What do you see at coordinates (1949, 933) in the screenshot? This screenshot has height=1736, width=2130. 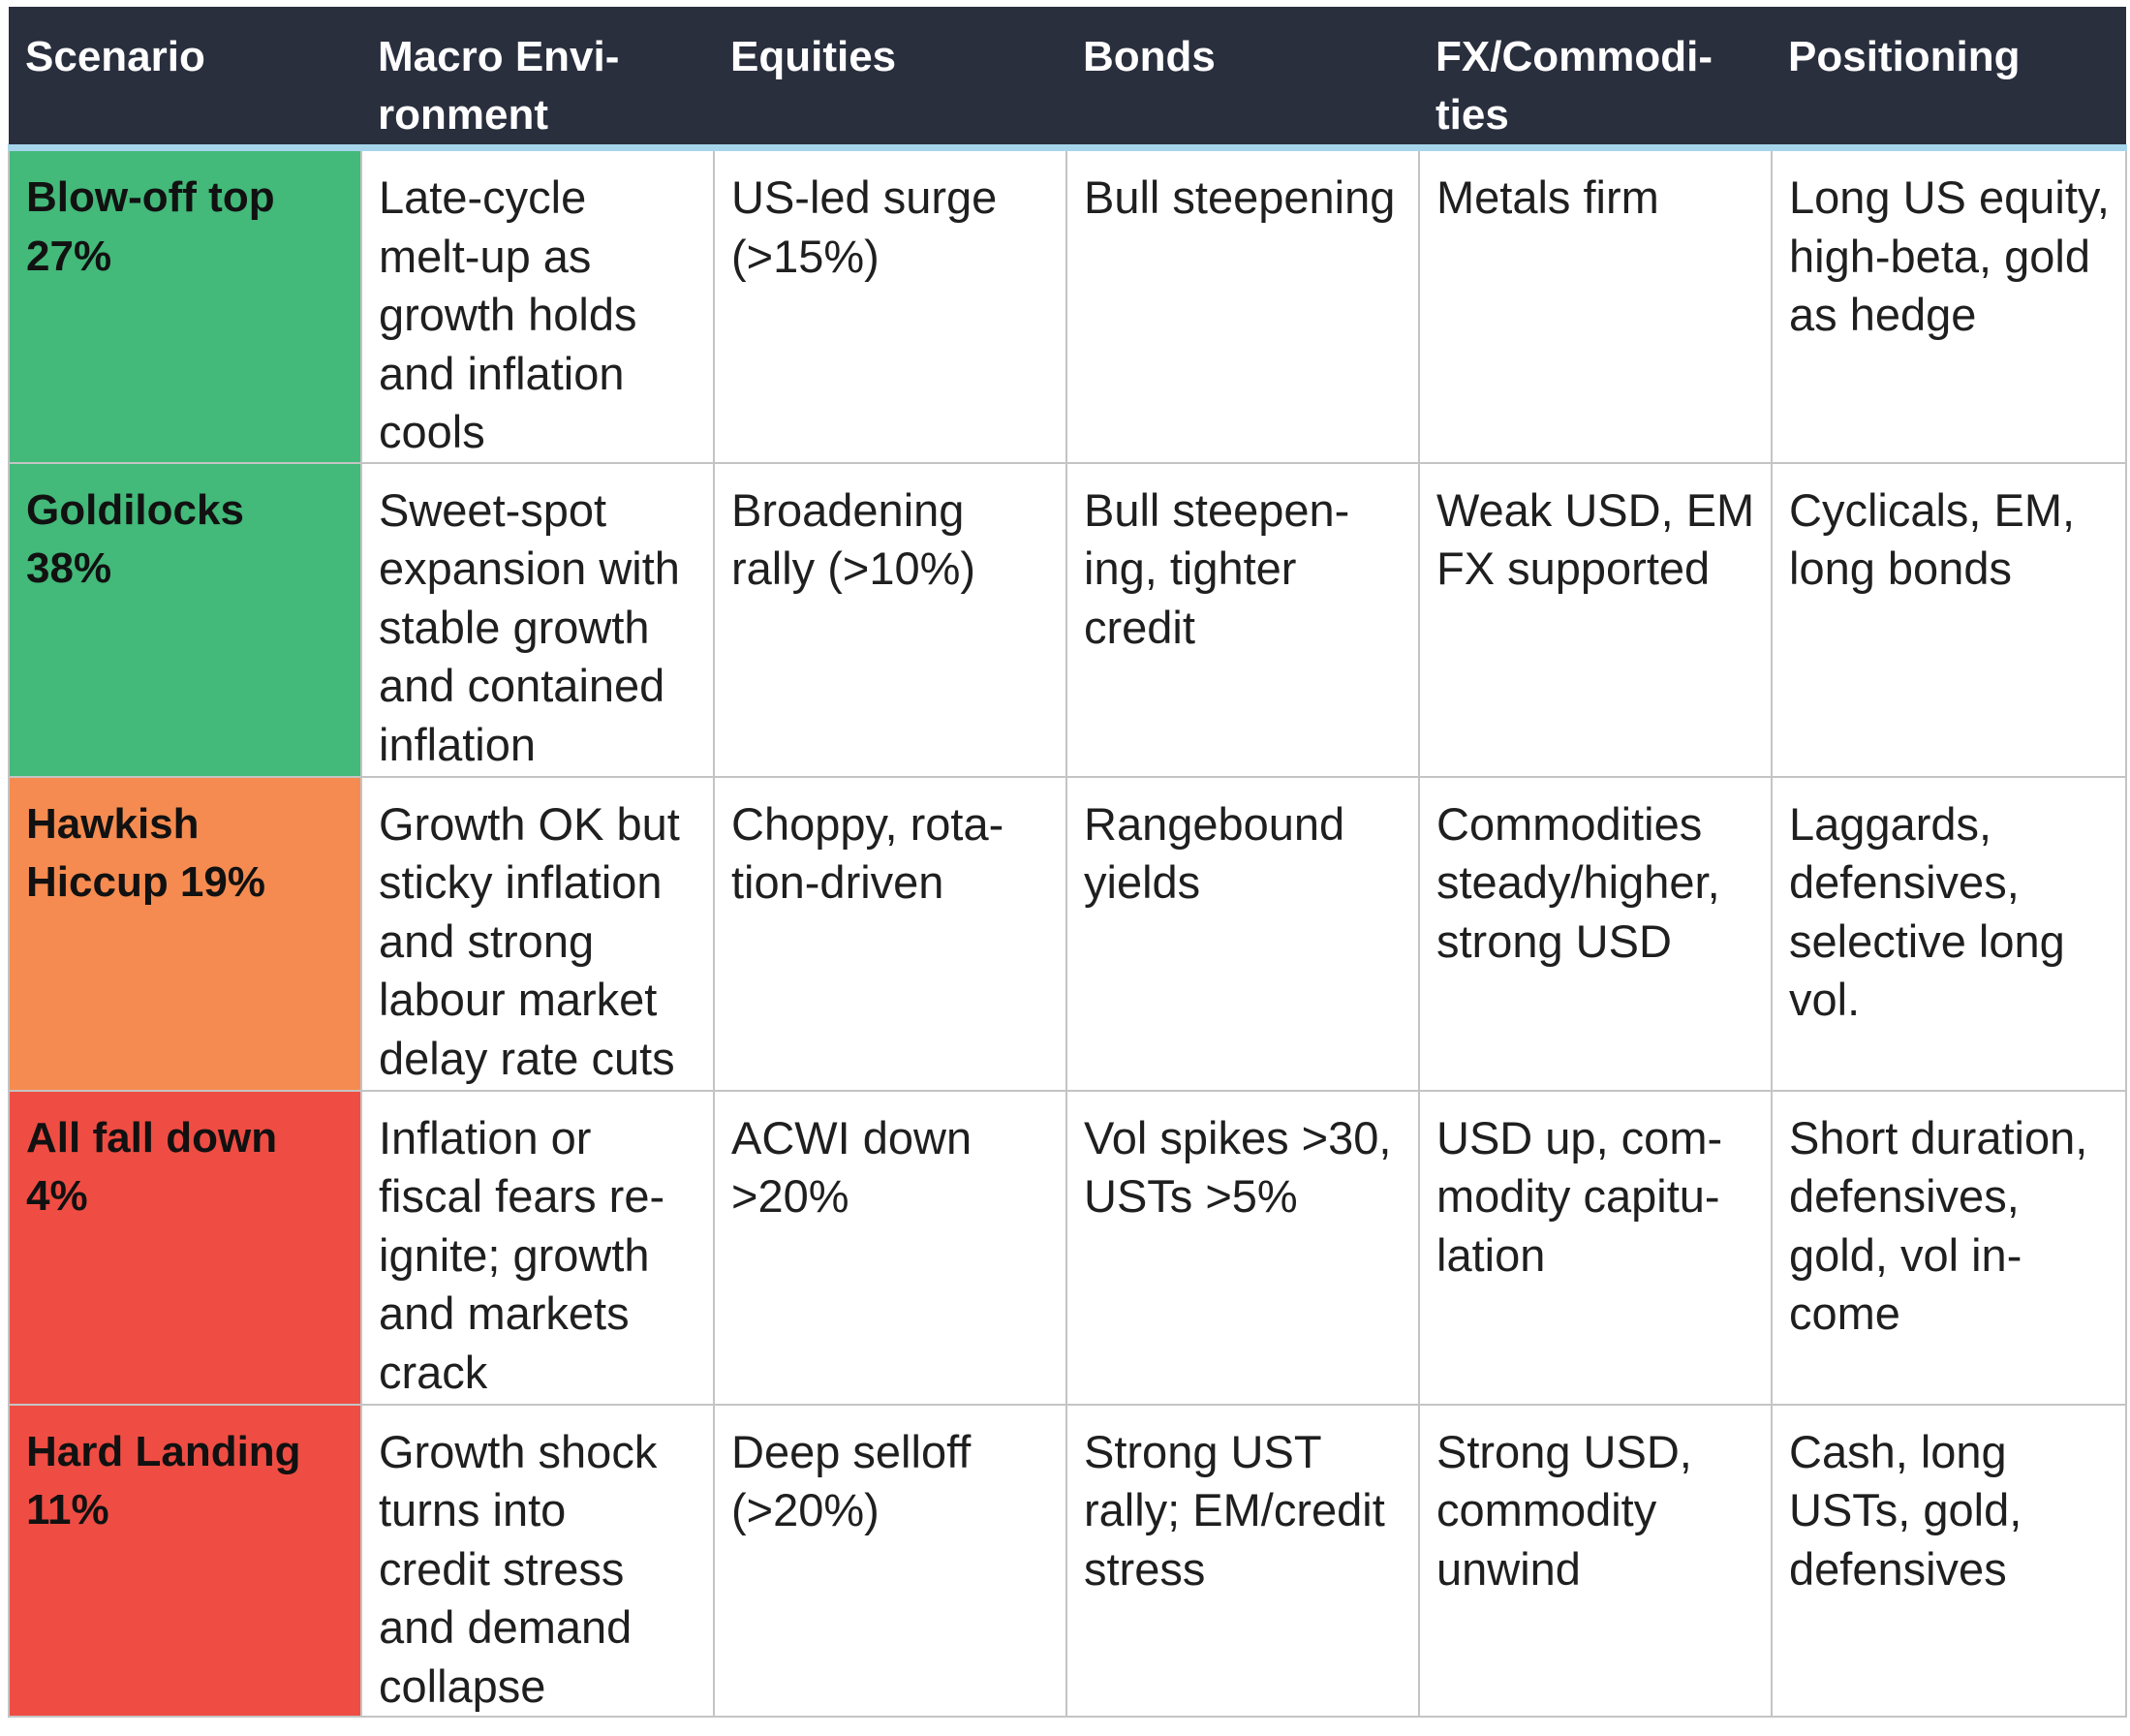 I see `positioning-cell: Laggards, defensives, selective long vol.` at bounding box center [1949, 933].